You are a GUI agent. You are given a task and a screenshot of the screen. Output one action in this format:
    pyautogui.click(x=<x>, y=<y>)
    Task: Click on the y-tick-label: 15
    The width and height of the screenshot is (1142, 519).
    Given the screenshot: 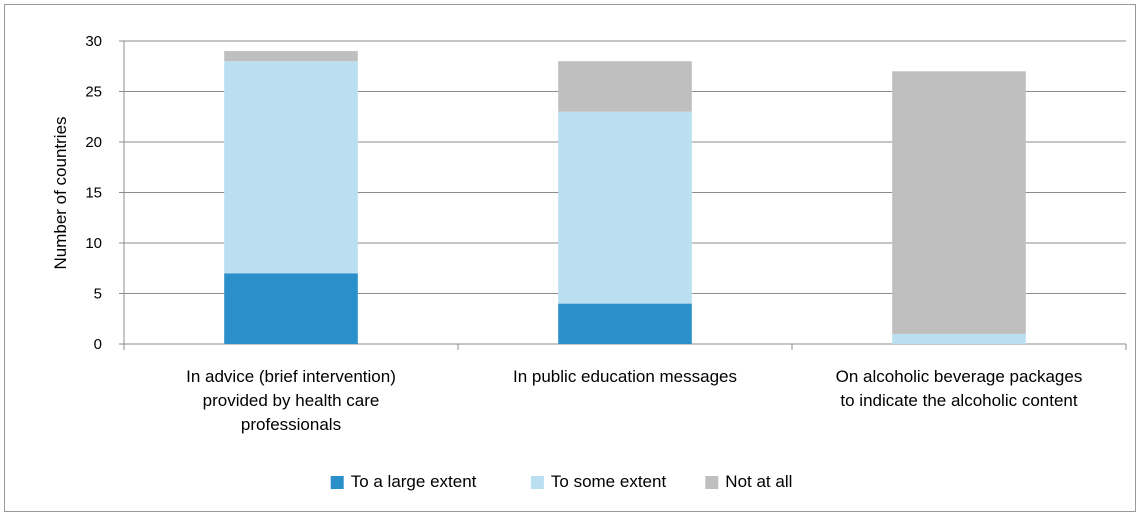 What is the action you would take?
    pyautogui.click(x=93, y=193)
    